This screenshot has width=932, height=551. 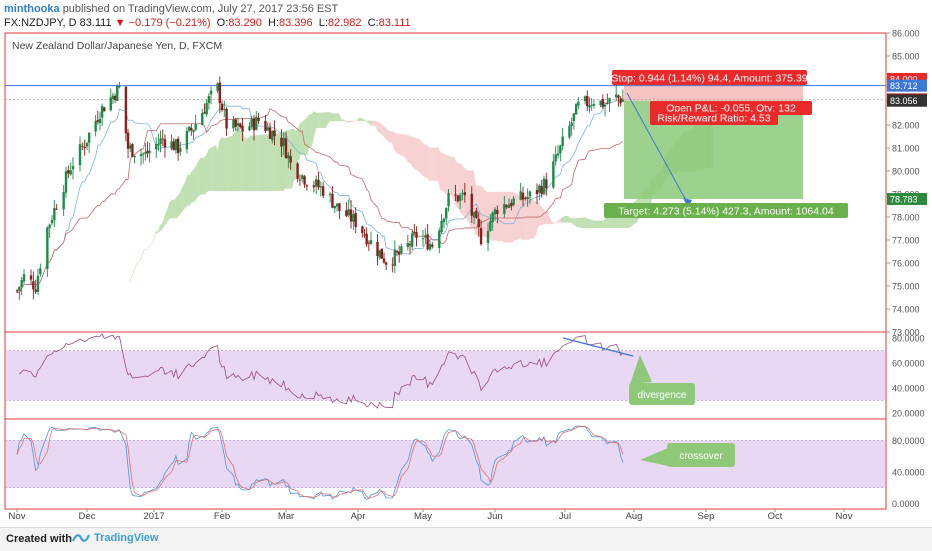 I want to click on tradingview-link: TradingView, so click(x=115, y=538).